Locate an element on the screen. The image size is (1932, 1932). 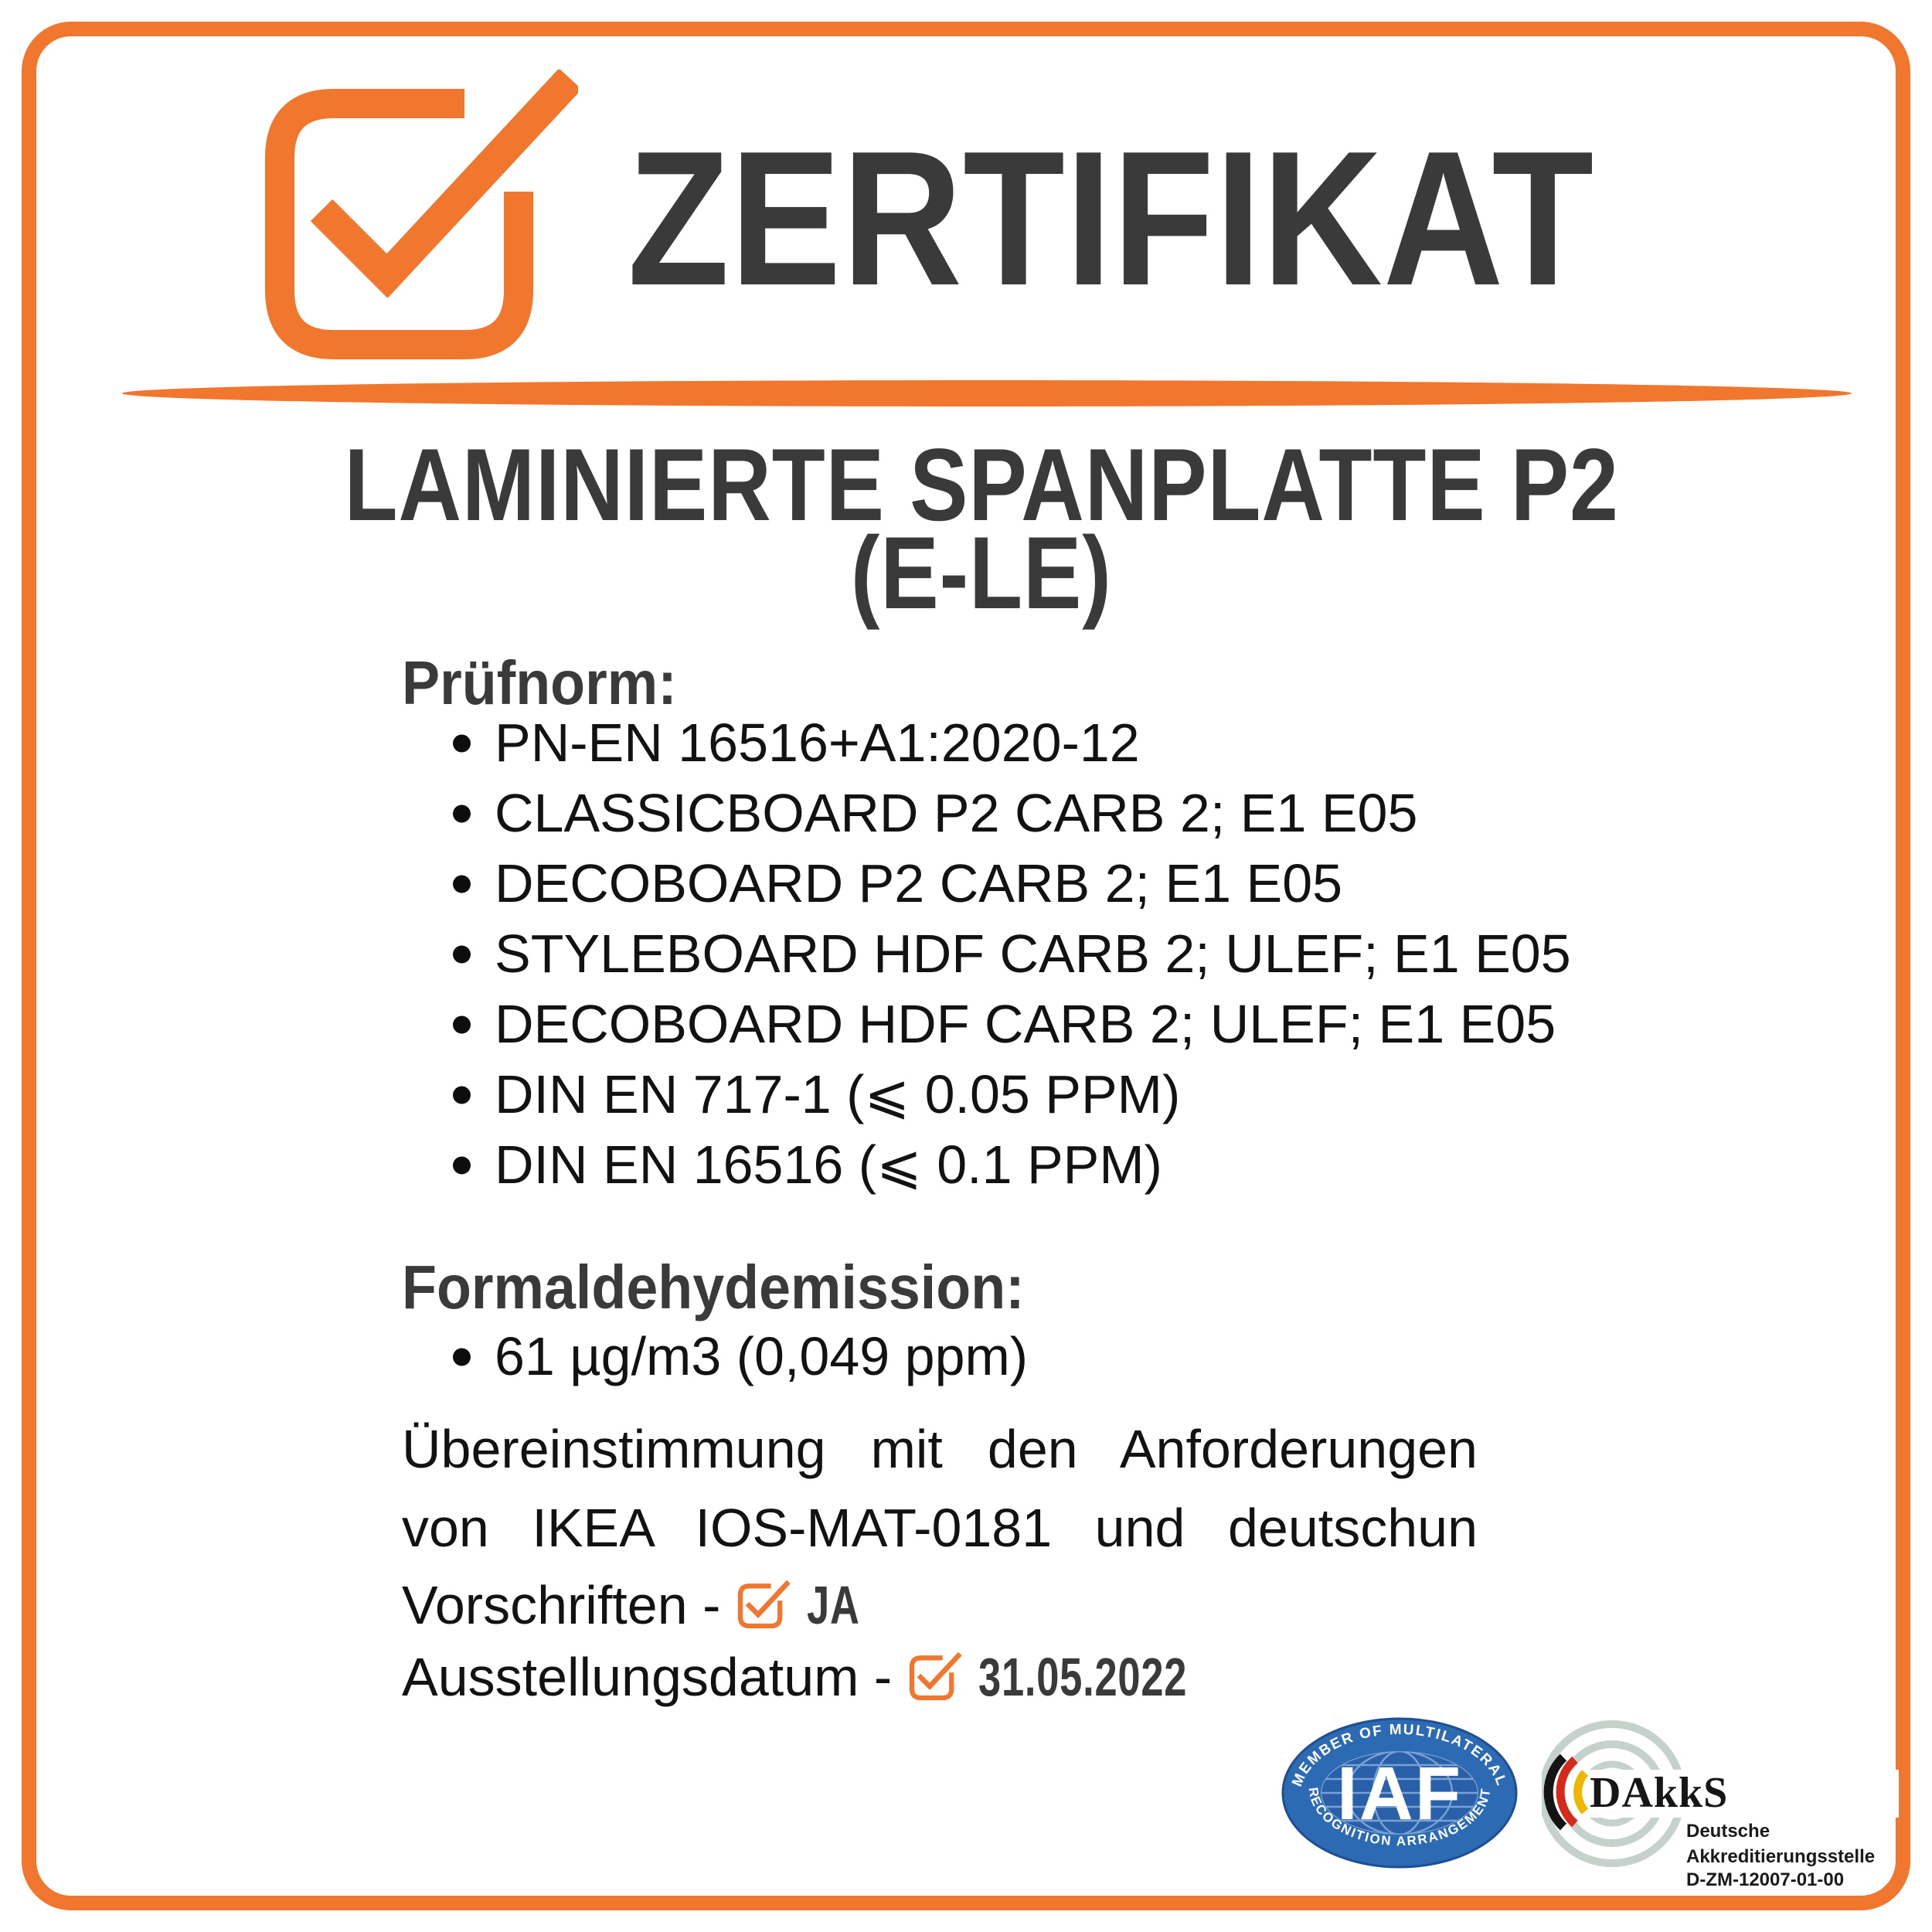
dakks-subline3: D-ZM-12007-01-00 is located at coordinates (1765, 1880).